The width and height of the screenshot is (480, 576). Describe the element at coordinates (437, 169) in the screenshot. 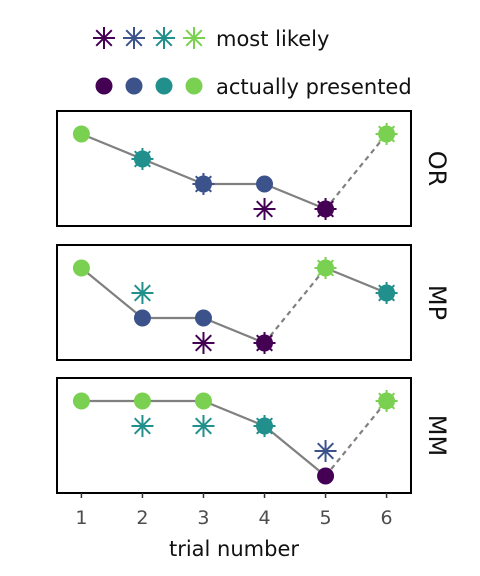

I see `panel-label: OR` at that location.